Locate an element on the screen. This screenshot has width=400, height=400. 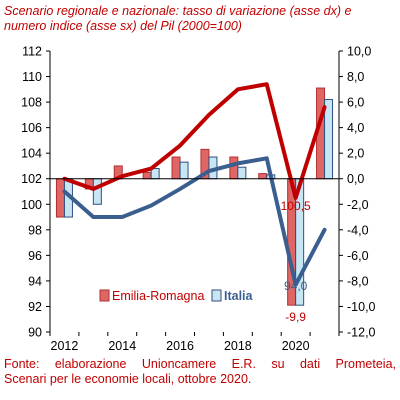
x-tick-label: 2020 is located at coordinates (296, 346).